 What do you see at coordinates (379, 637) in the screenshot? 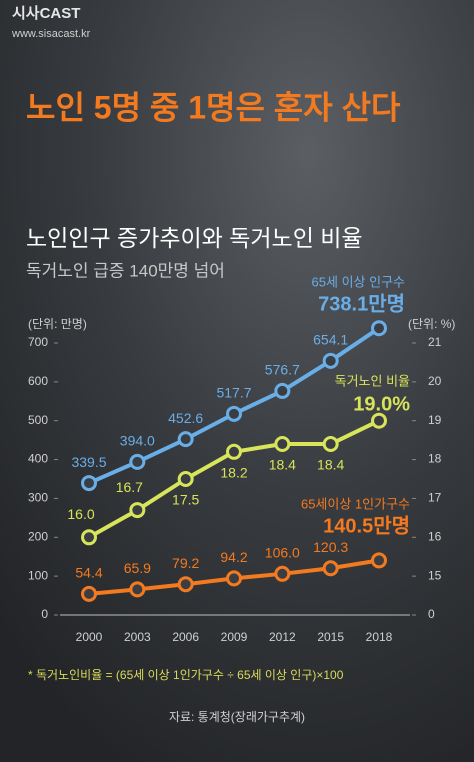
I see `x-tick-label: 2018` at bounding box center [379, 637].